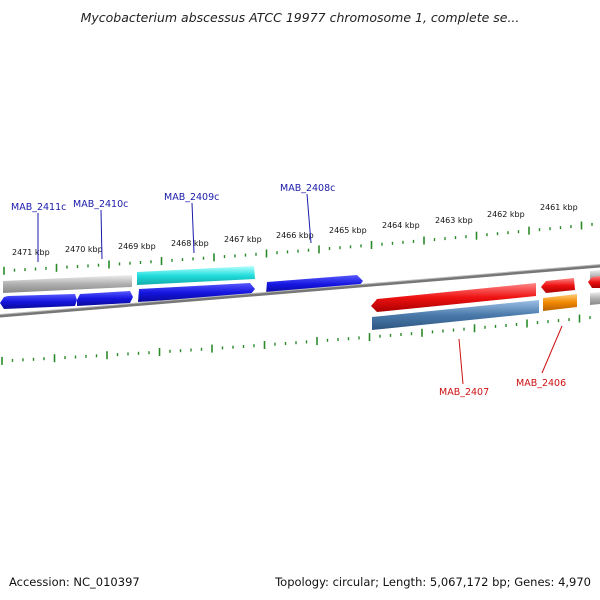 Image resolution: width=600 pixels, height=600 pixels. I want to click on gene-label-mab-2409c: MAB_2409c, so click(191, 197).